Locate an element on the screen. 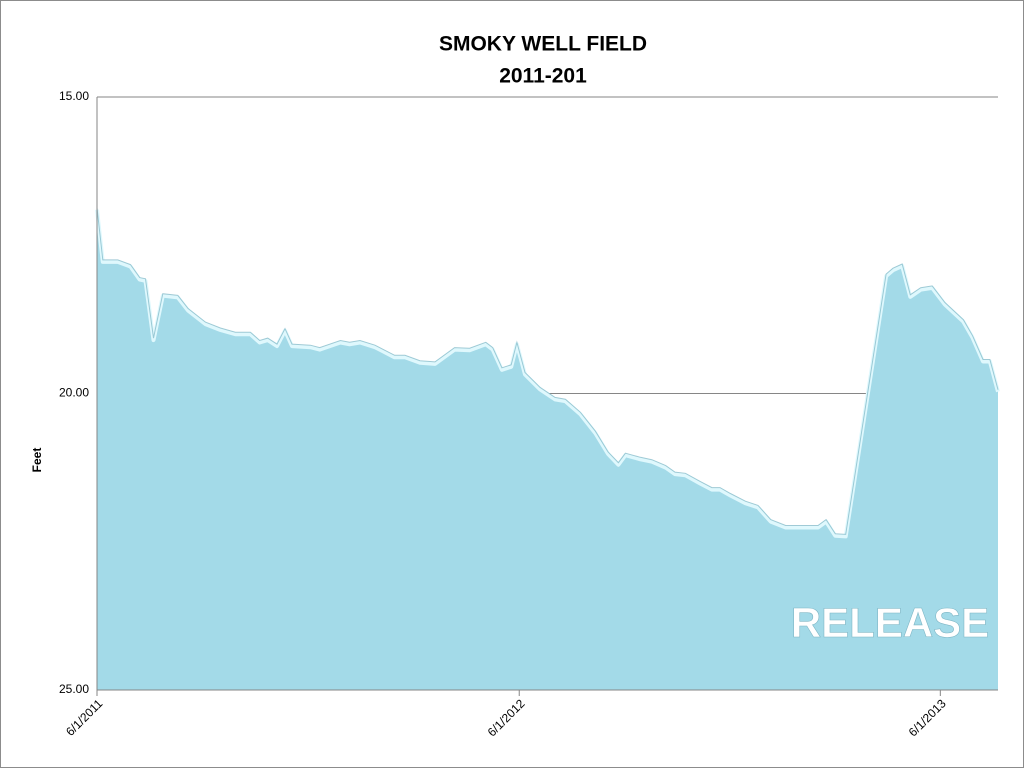 Image resolution: width=1024 pixels, height=768 pixels. y-axis-label: Feet is located at coordinates (37, 460).